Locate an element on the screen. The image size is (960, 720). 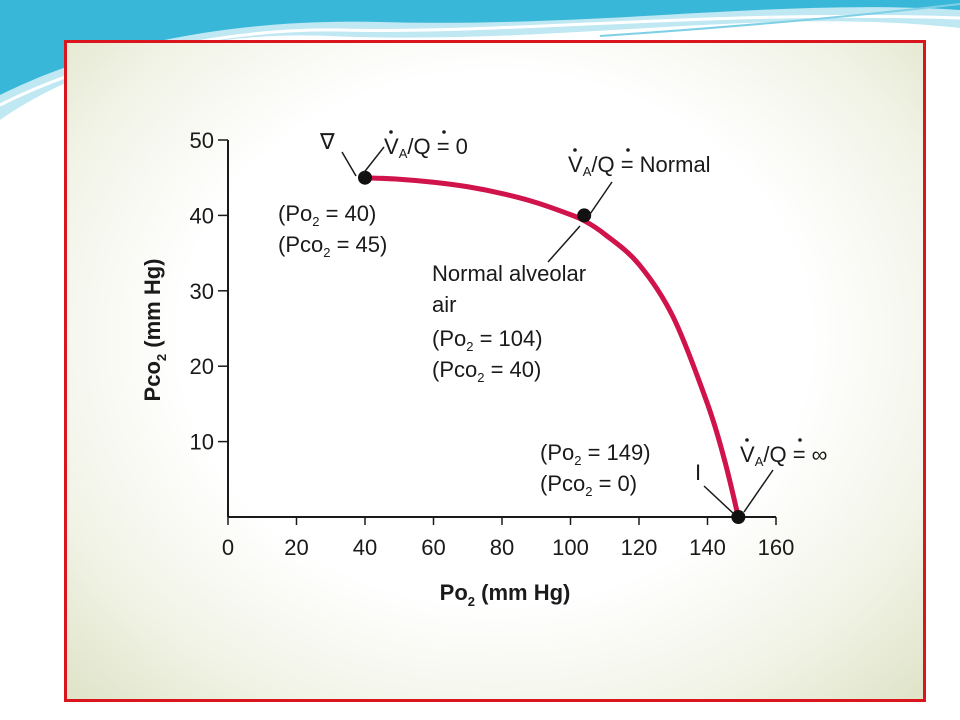
inspired-v-dot is located at coordinates (747, 440).